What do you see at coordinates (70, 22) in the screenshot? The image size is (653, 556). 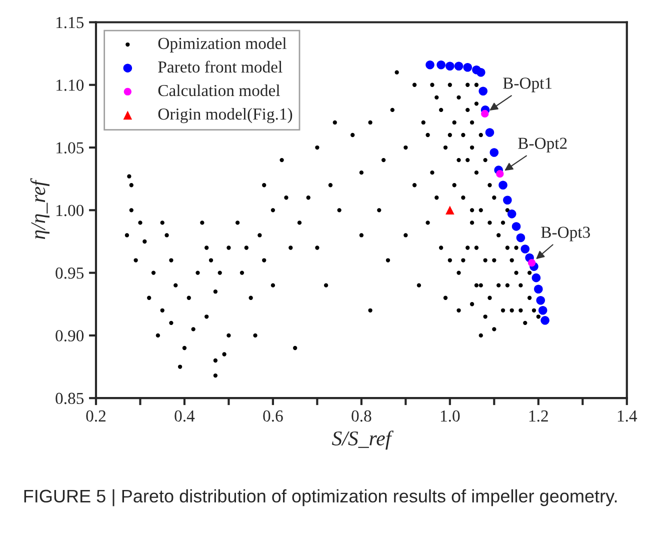 I see `y-tick-label: 1.15` at bounding box center [70, 22].